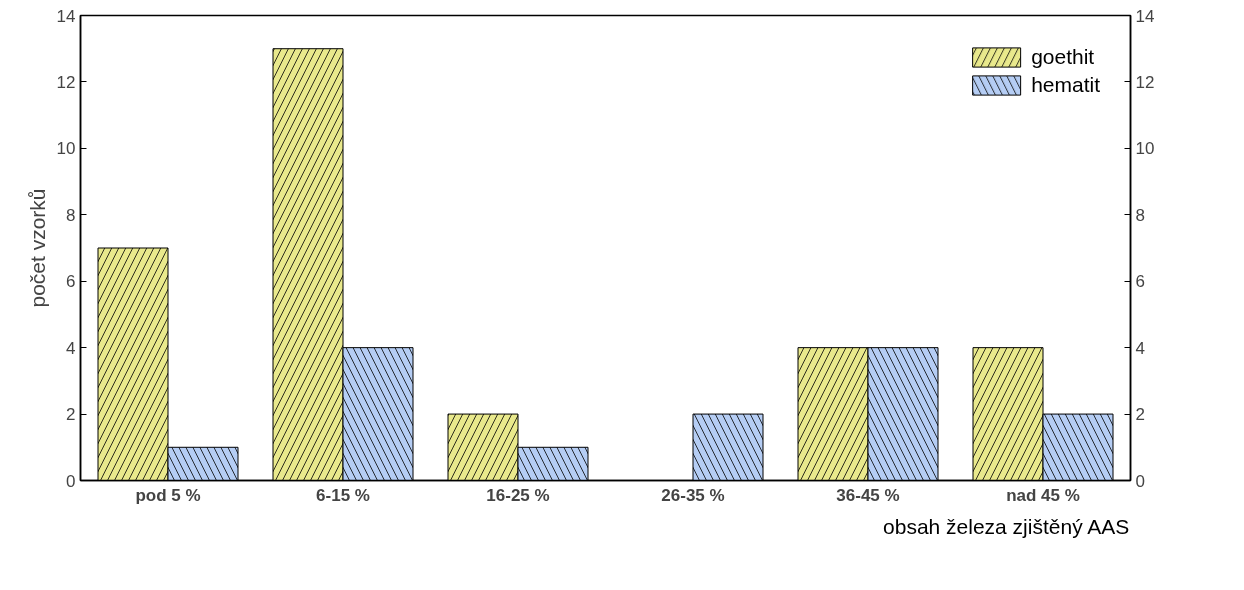 This screenshot has height=590, width=1244. Describe the element at coordinates (1006, 526) in the screenshot. I see `x-axis-title: obsah železa zjištěný AAS` at that location.